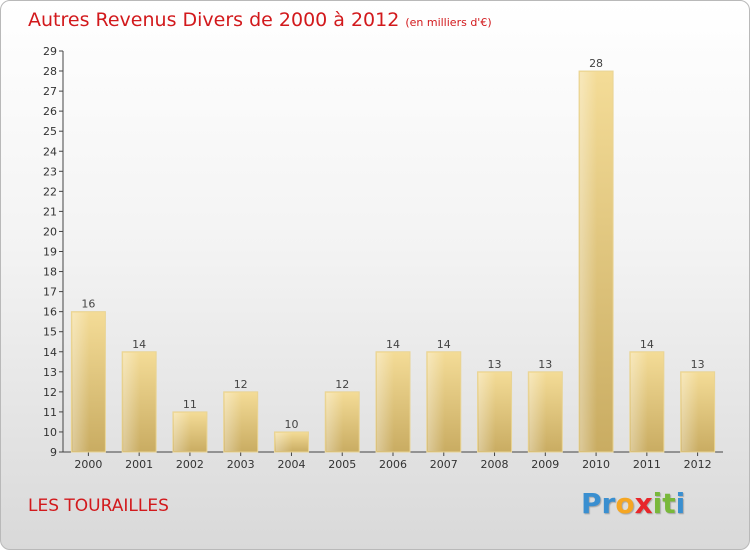 The image size is (750, 550). I want to click on y-tick-label: 10, so click(50, 432).